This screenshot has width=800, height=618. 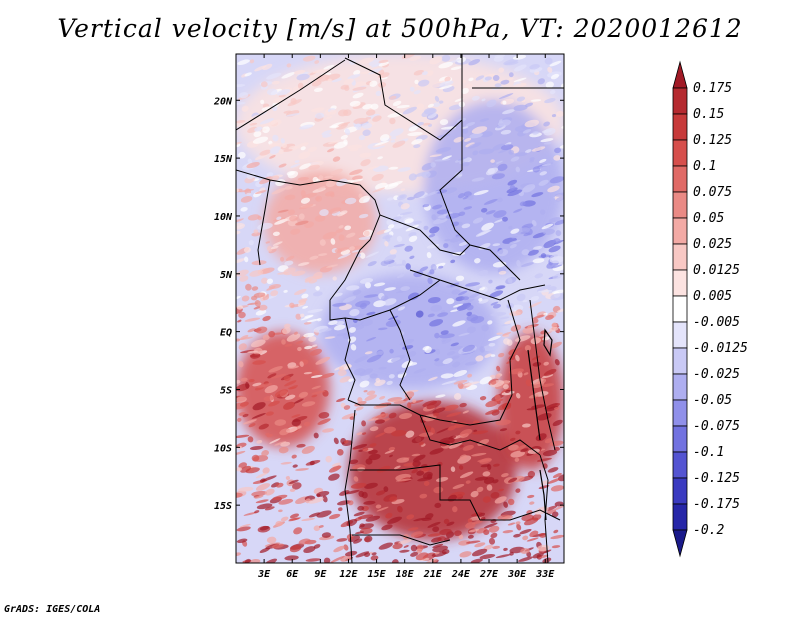 I want to click on colorbar-label: -0.0125, so click(x=720, y=348).